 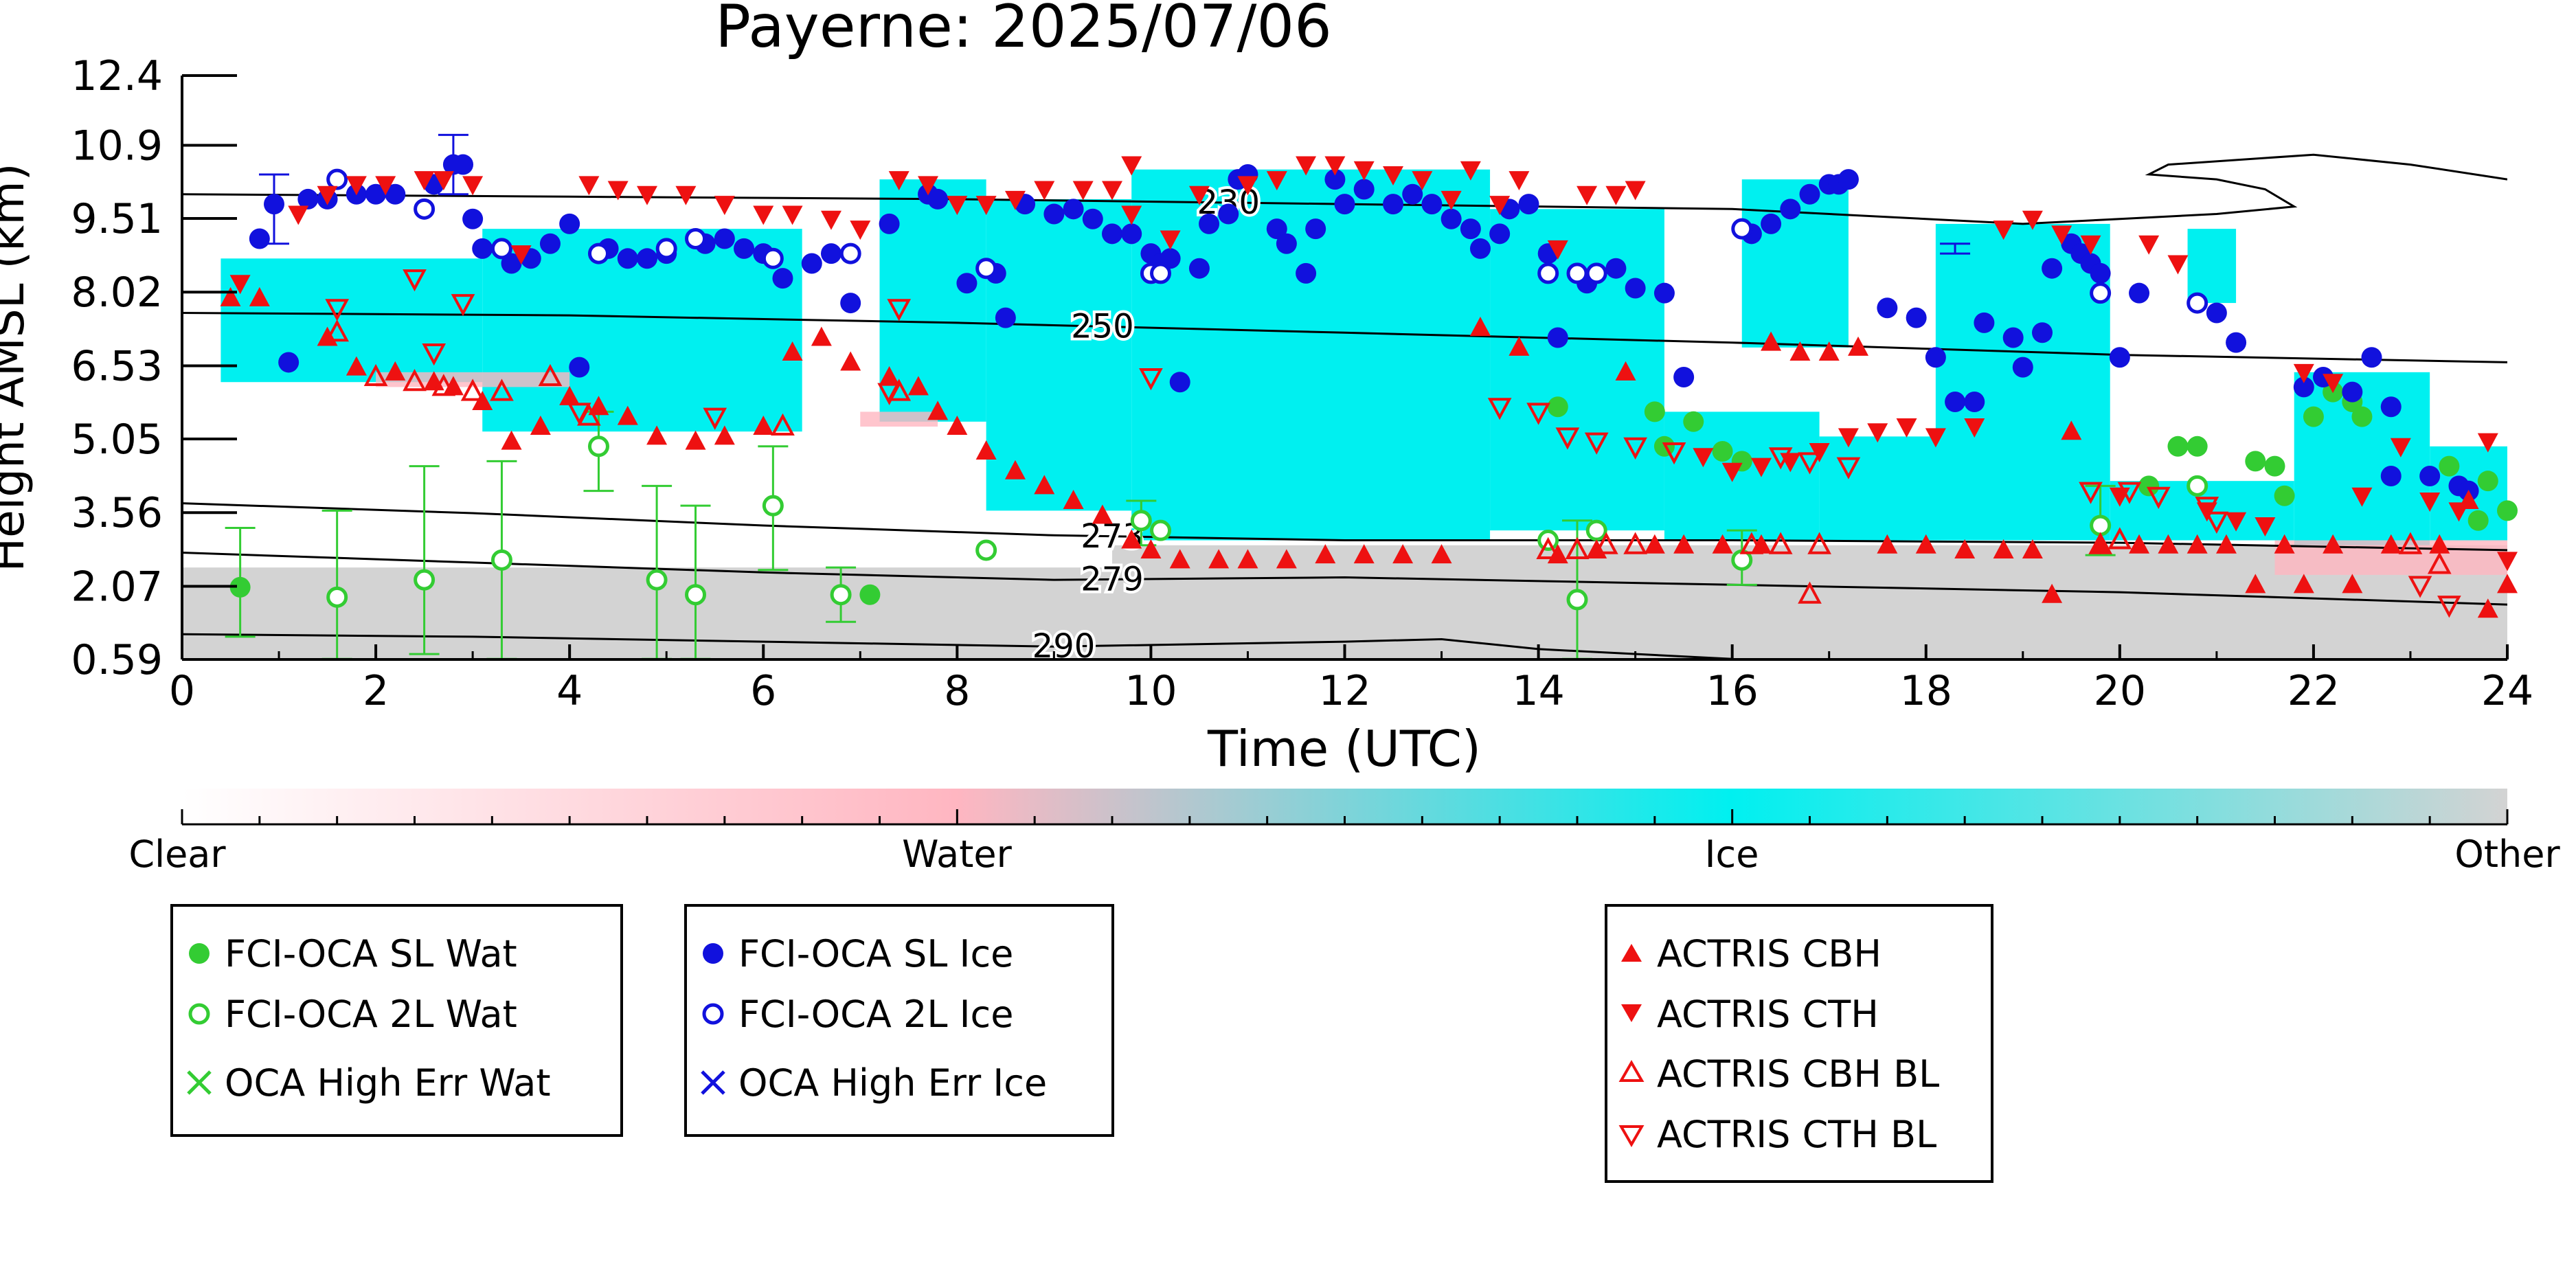 I want to click on x-tick-label-4: 4, so click(x=569, y=691).